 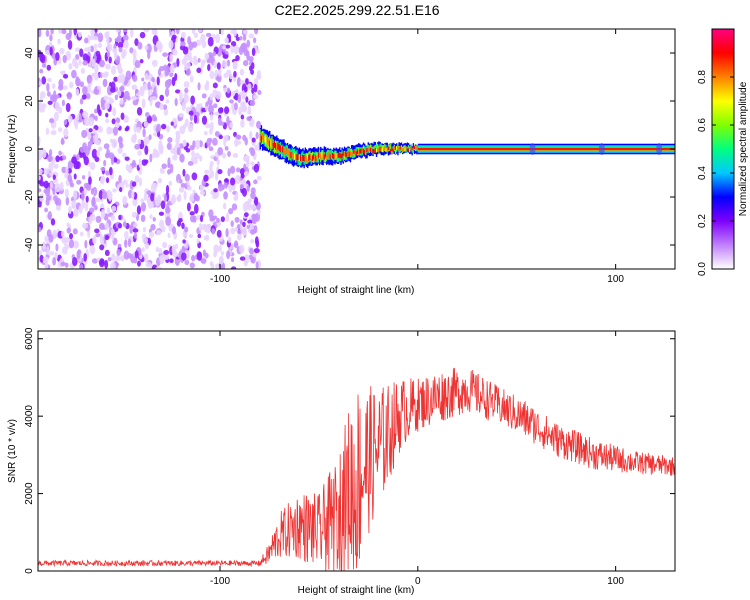 I want to click on snr-x-axis-label: Height of straight line (km), so click(x=356, y=590).